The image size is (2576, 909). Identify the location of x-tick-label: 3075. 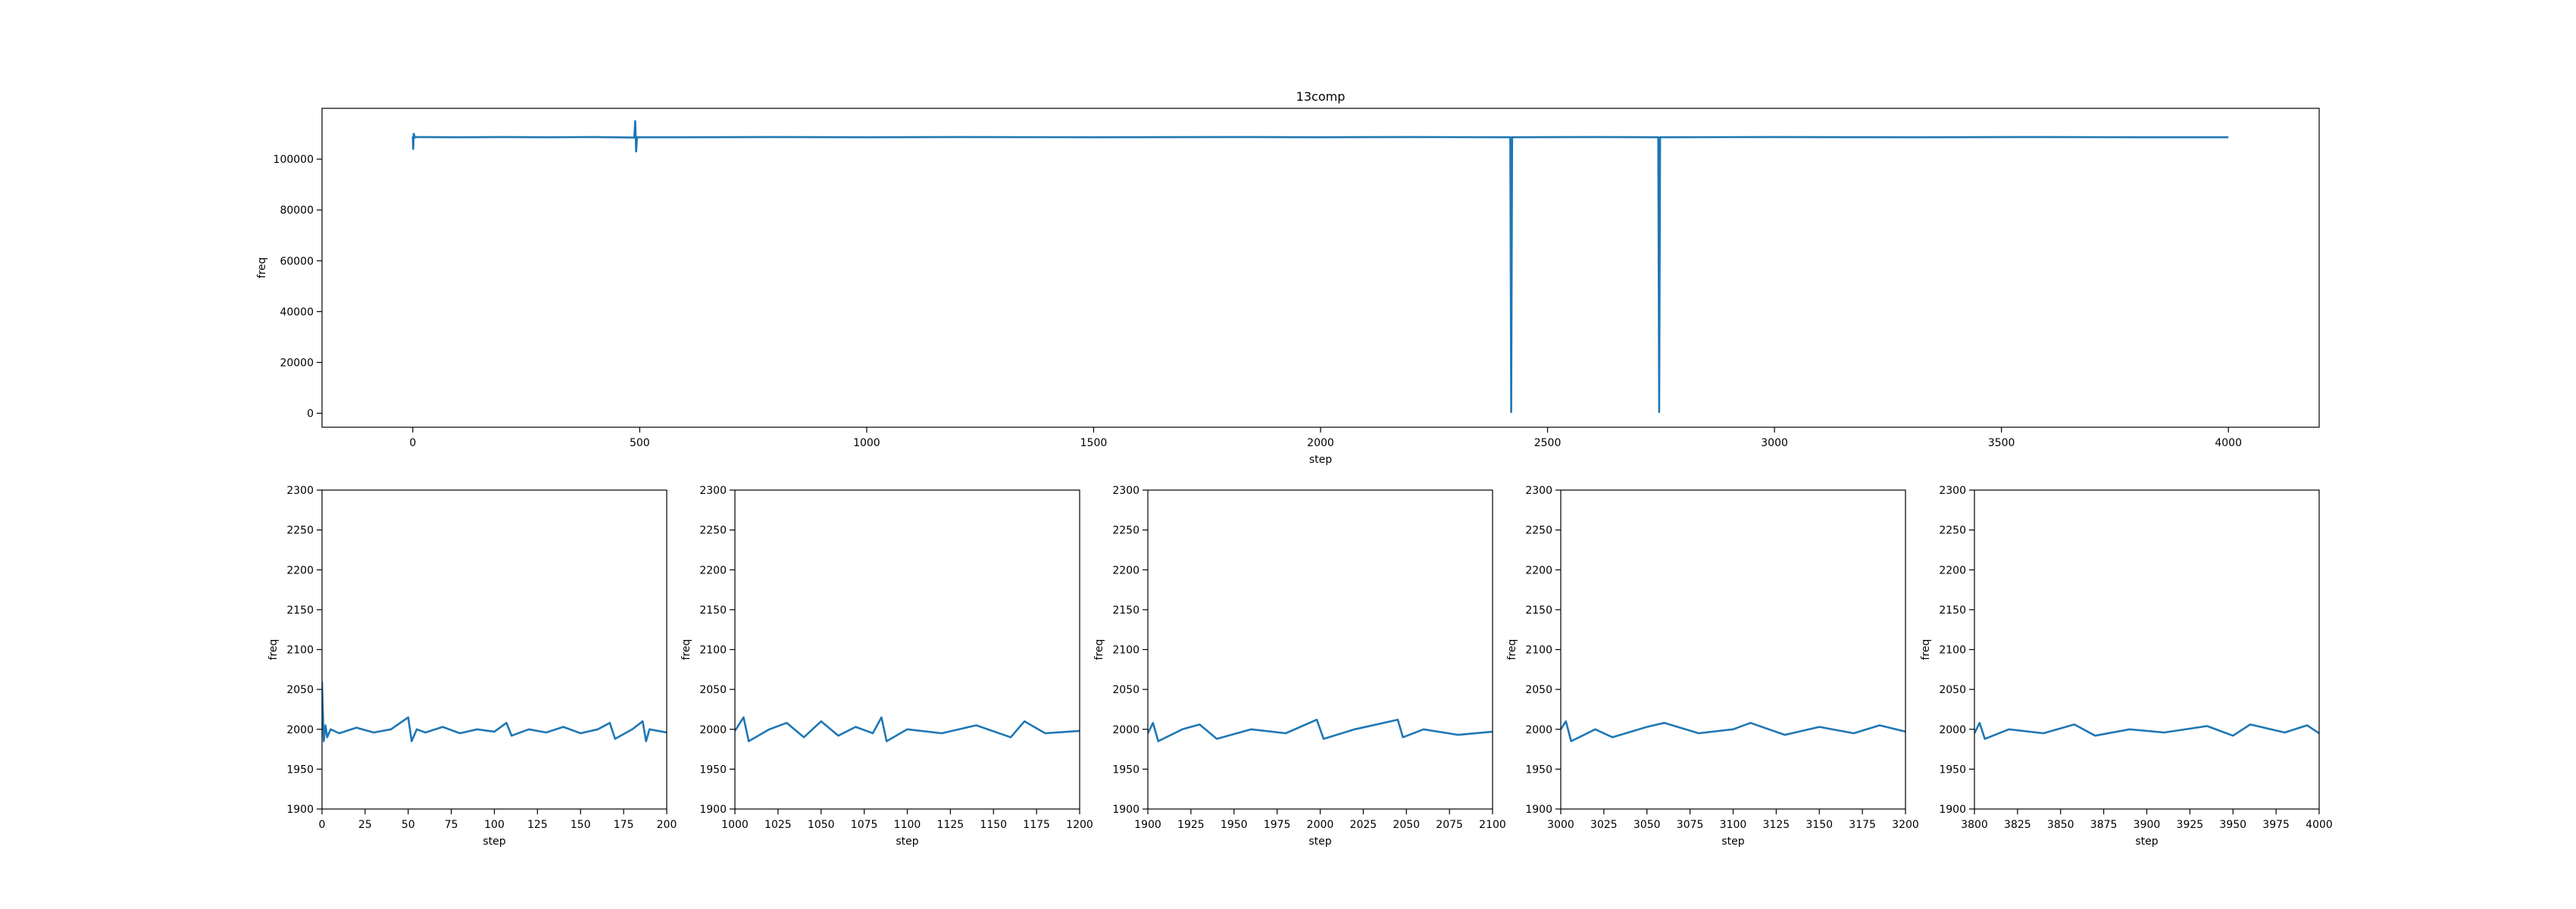
(1690, 825).